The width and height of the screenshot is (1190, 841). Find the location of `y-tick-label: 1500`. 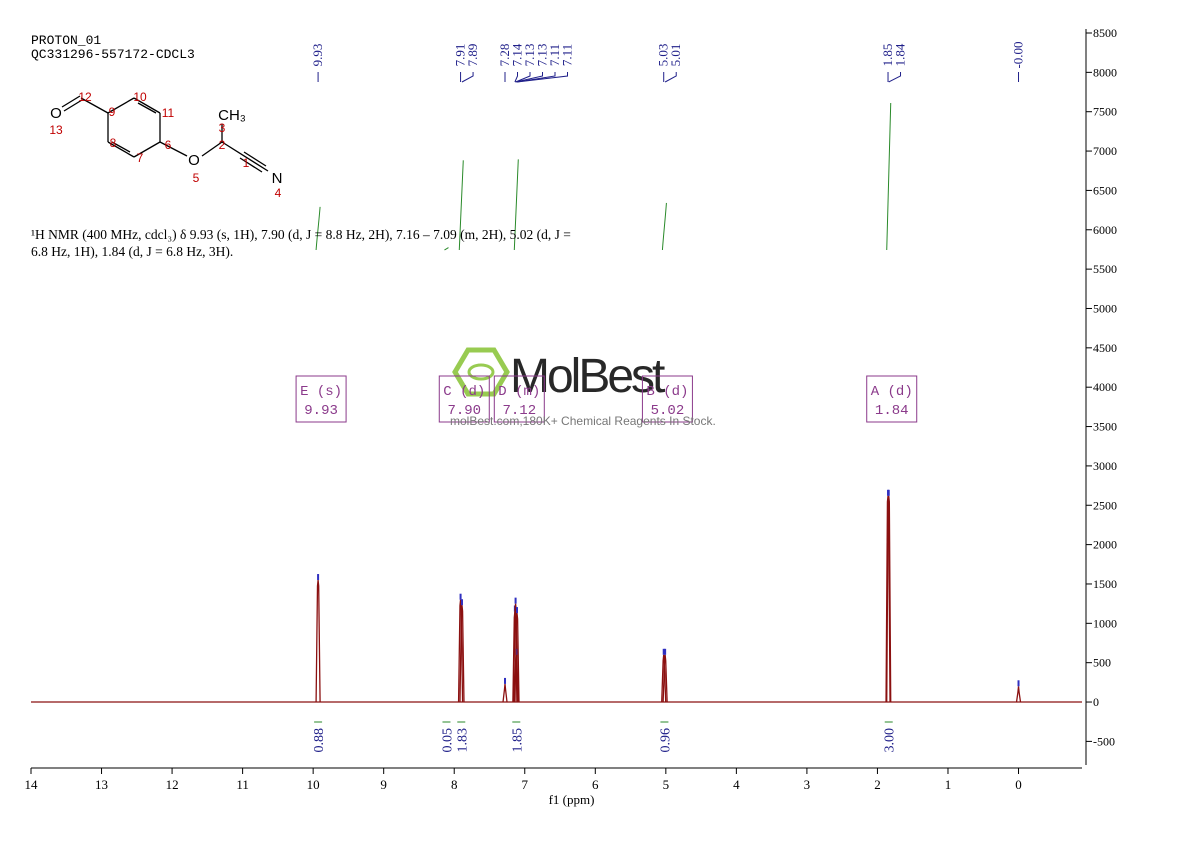

y-tick-label: 1500 is located at coordinates (1105, 584).